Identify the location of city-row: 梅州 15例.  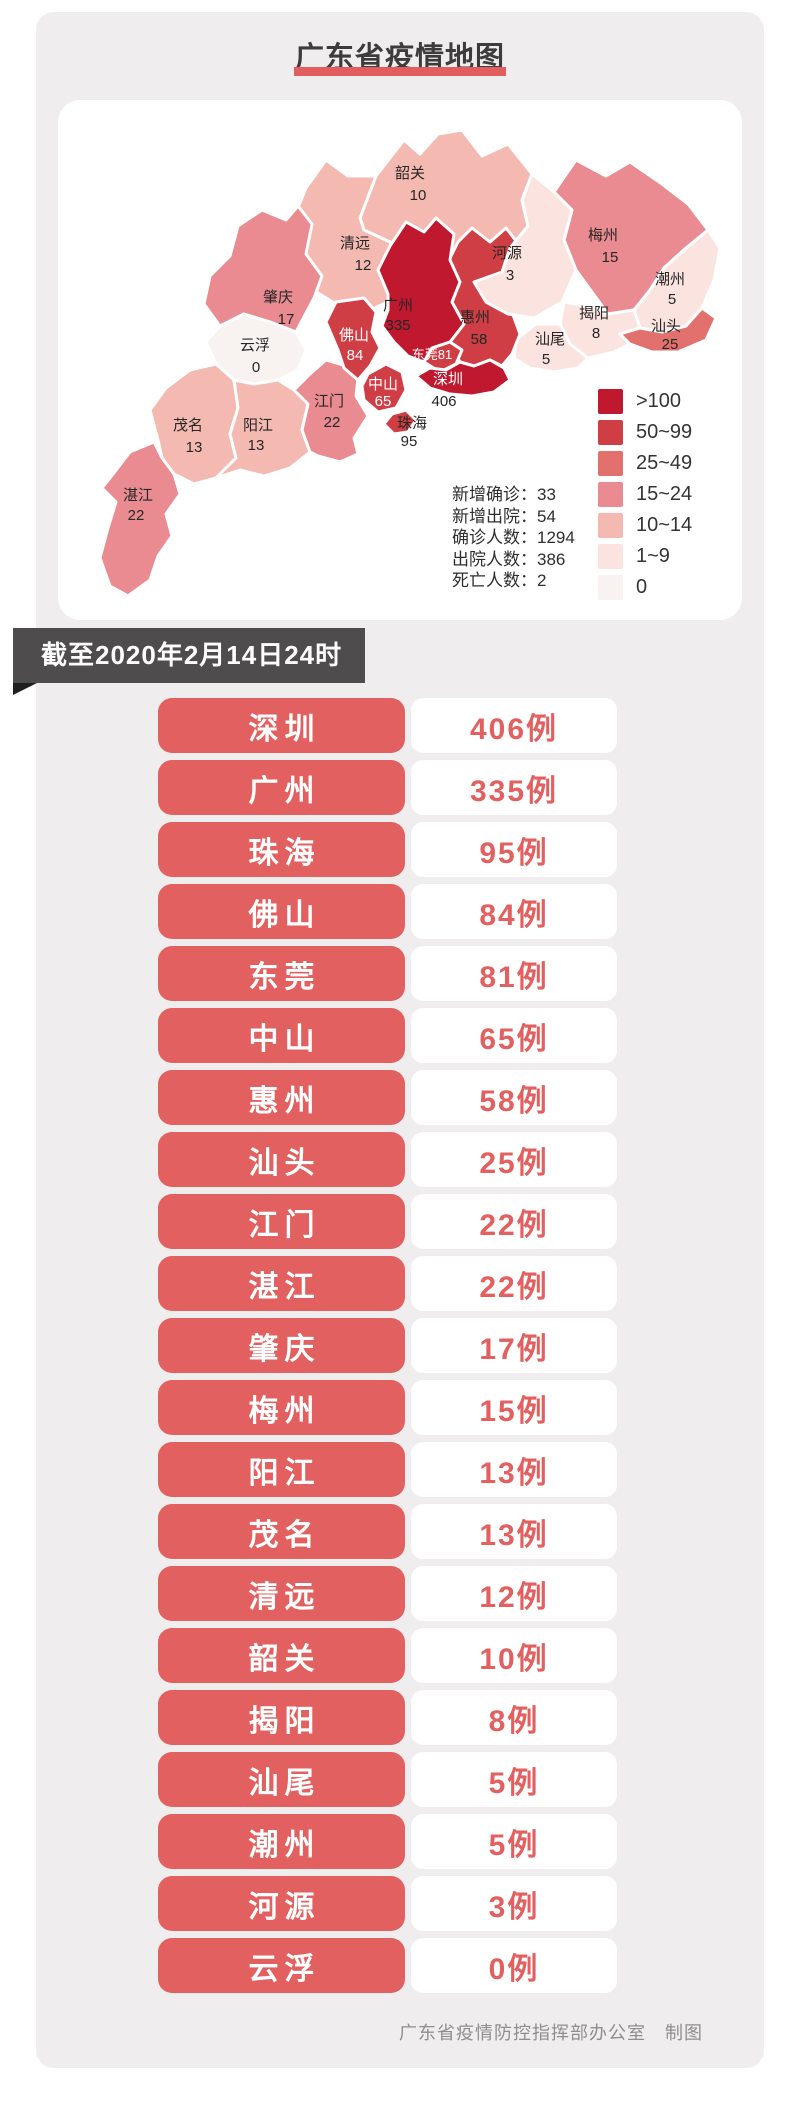
(387, 1407).